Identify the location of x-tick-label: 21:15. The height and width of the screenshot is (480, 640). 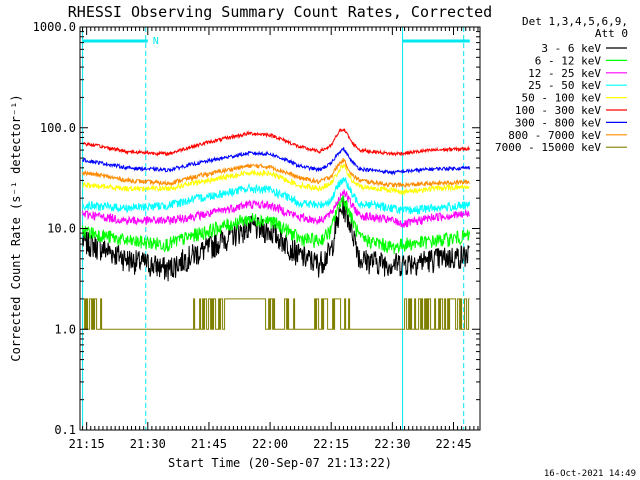
(87, 444).